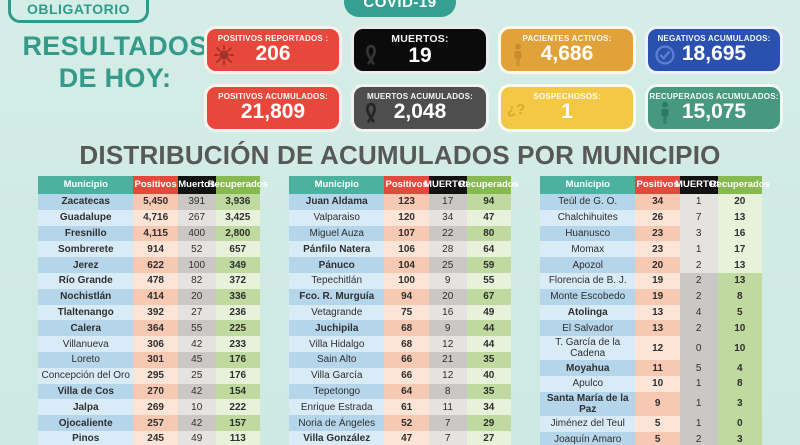  What do you see at coordinates (447, 202) in the screenshot?
I see `mue-value: 17` at bounding box center [447, 202].